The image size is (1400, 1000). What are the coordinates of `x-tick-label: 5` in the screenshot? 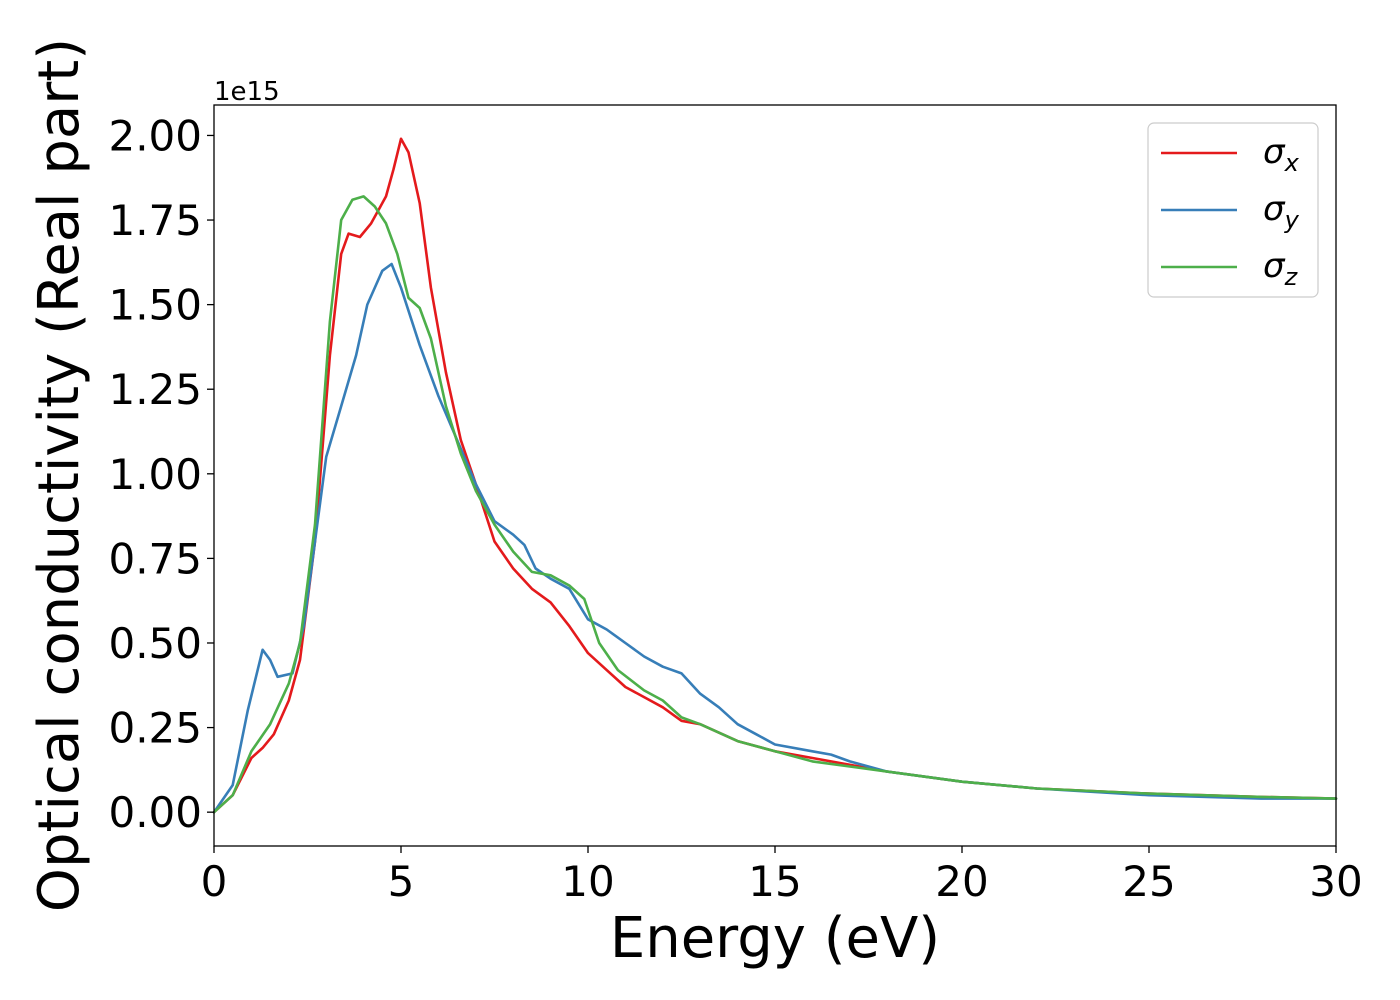 It's located at (401, 881).